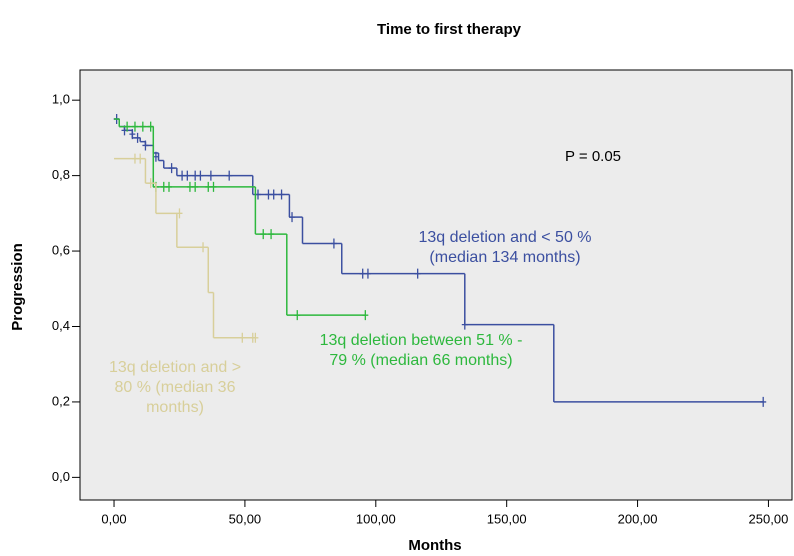  I want to click on y-tick-label: 0,6, so click(61, 249).